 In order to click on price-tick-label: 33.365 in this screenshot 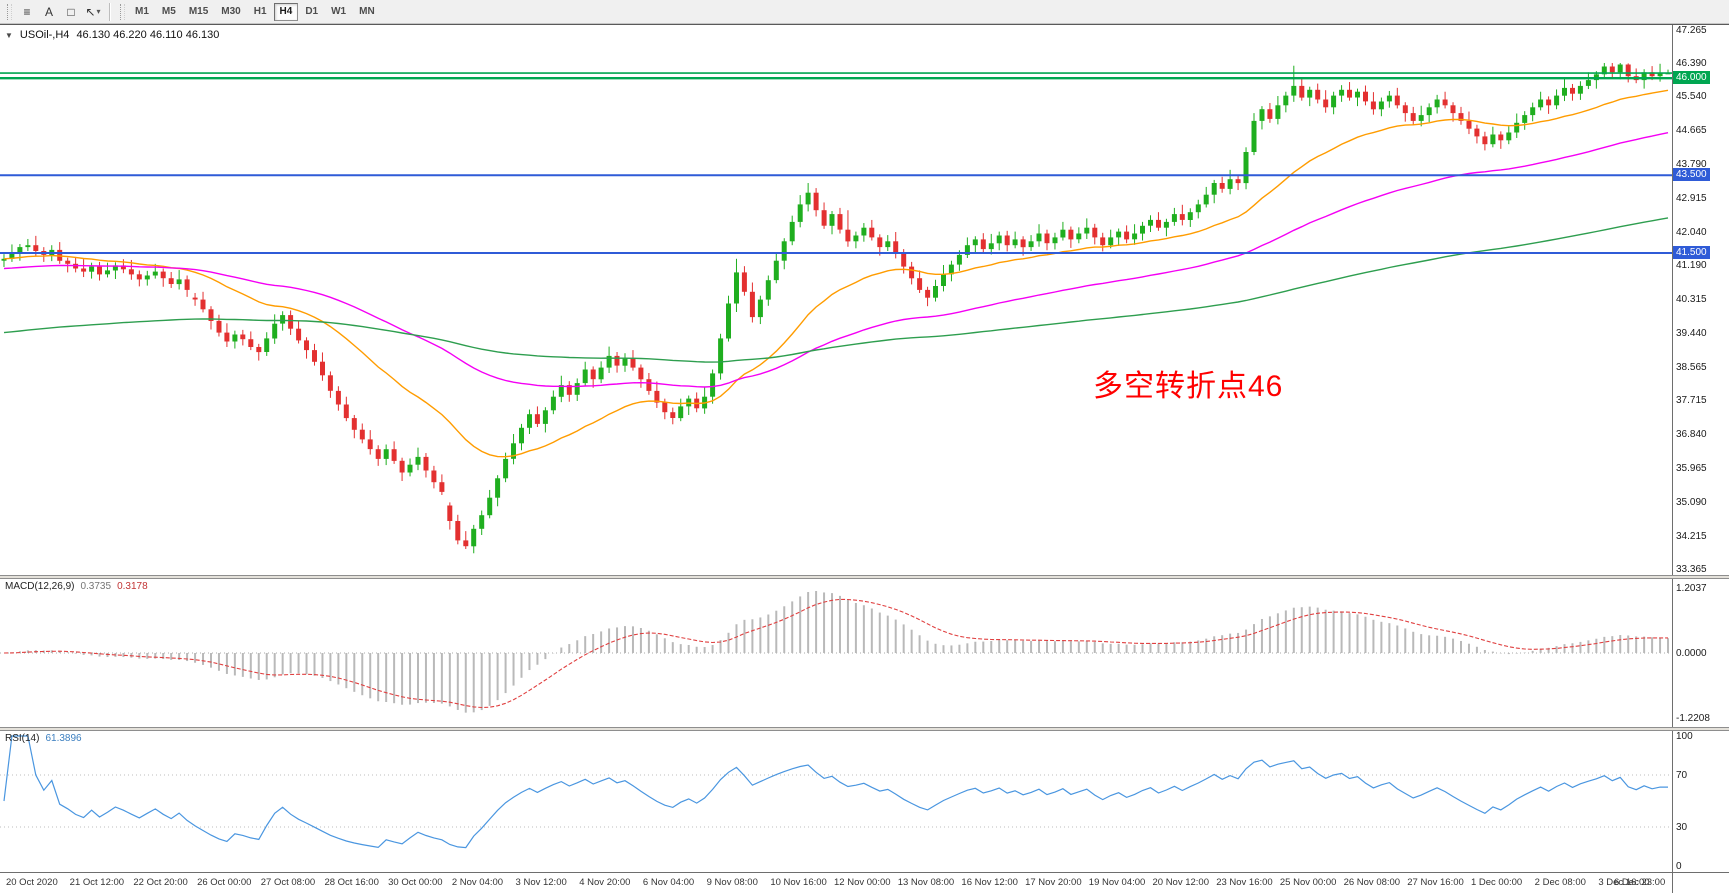, I will do `click(1691, 569)`.